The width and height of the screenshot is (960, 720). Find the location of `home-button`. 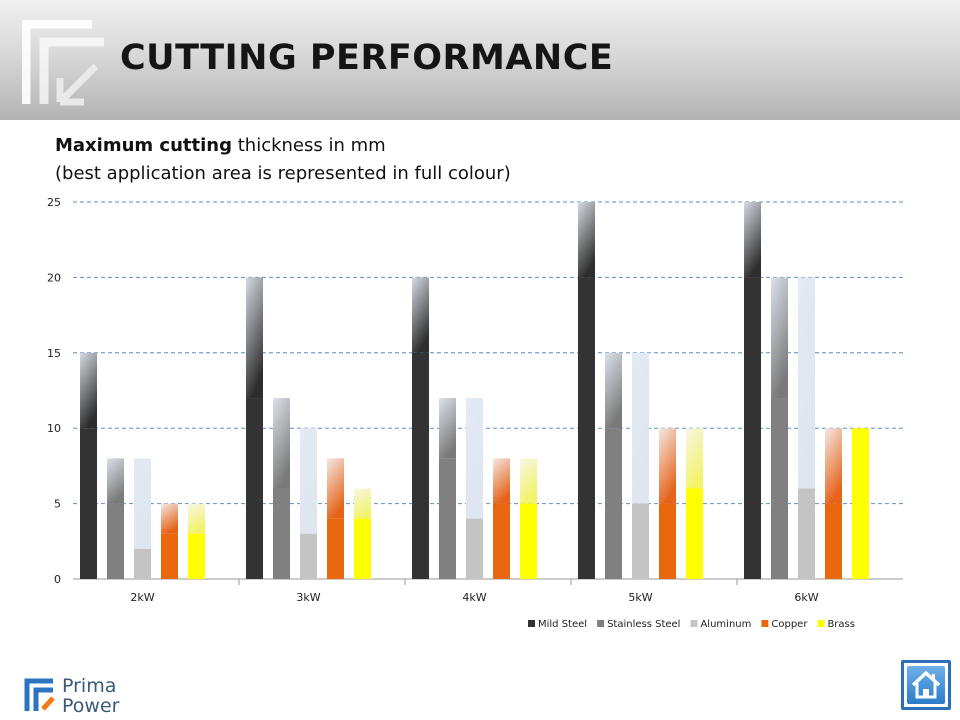

home-button is located at coordinates (926, 685).